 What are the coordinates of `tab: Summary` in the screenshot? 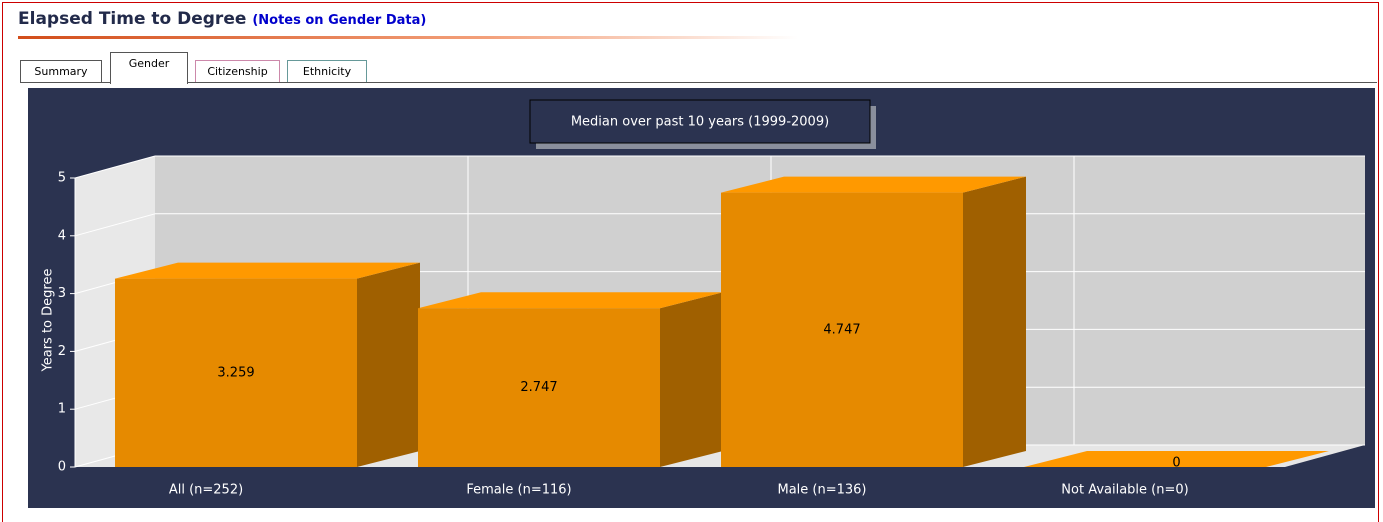 It's located at (61, 71).